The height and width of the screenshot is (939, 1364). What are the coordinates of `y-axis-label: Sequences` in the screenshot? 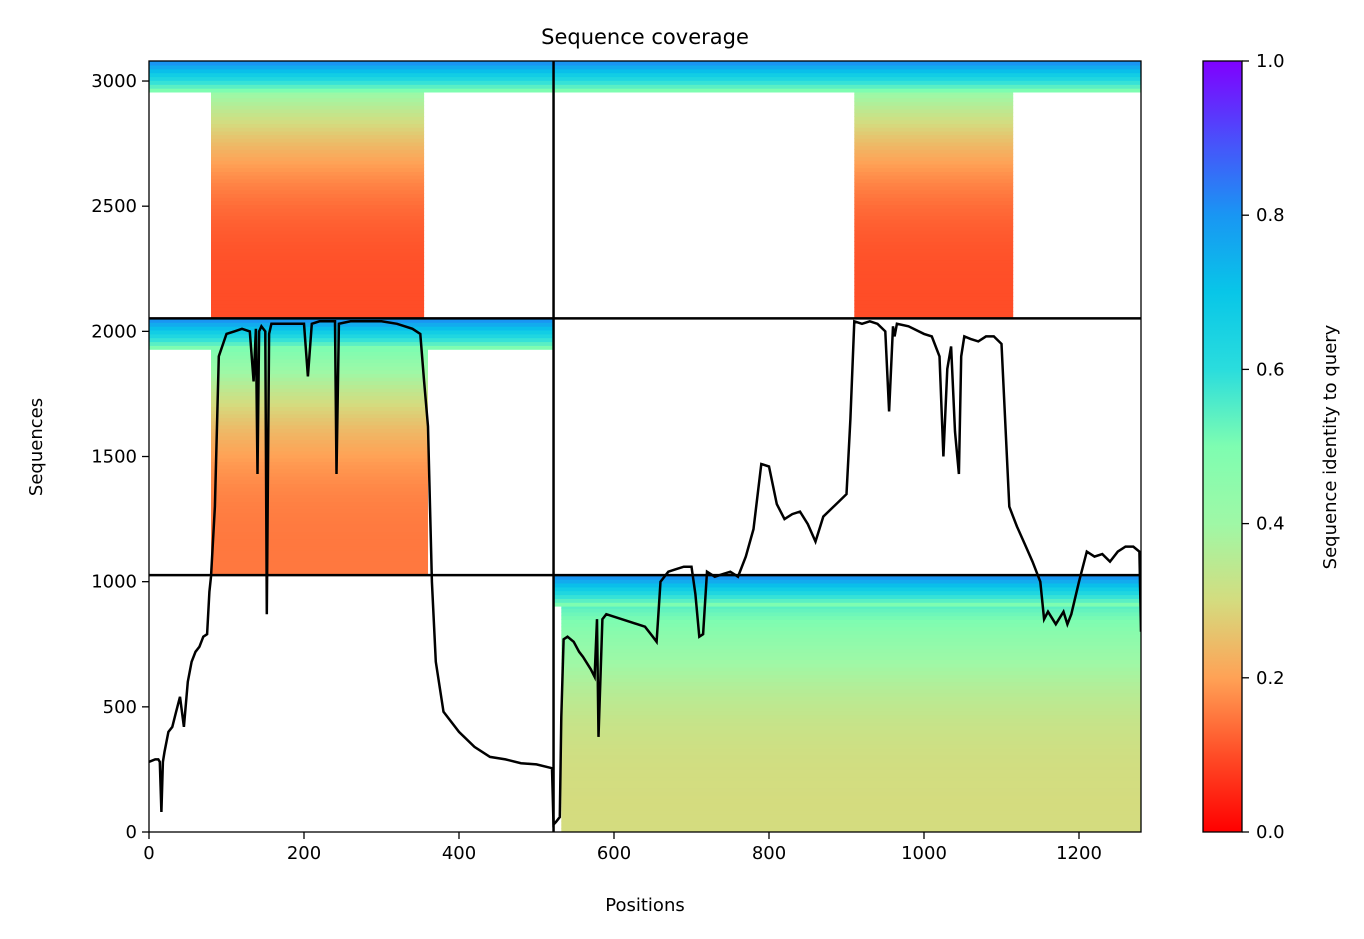 It's located at (36, 447).